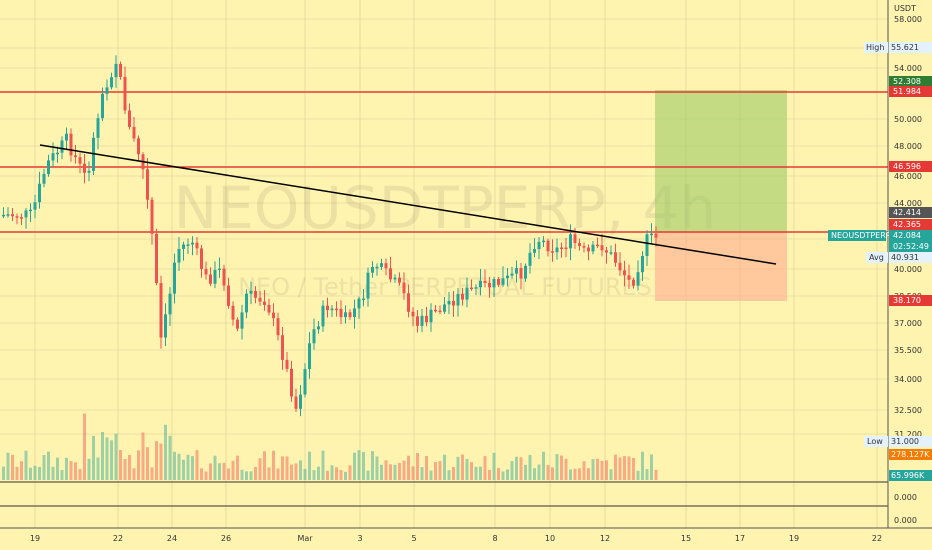 The image size is (932, 550). I want to click on date-tick: 15, so click(686, 538).